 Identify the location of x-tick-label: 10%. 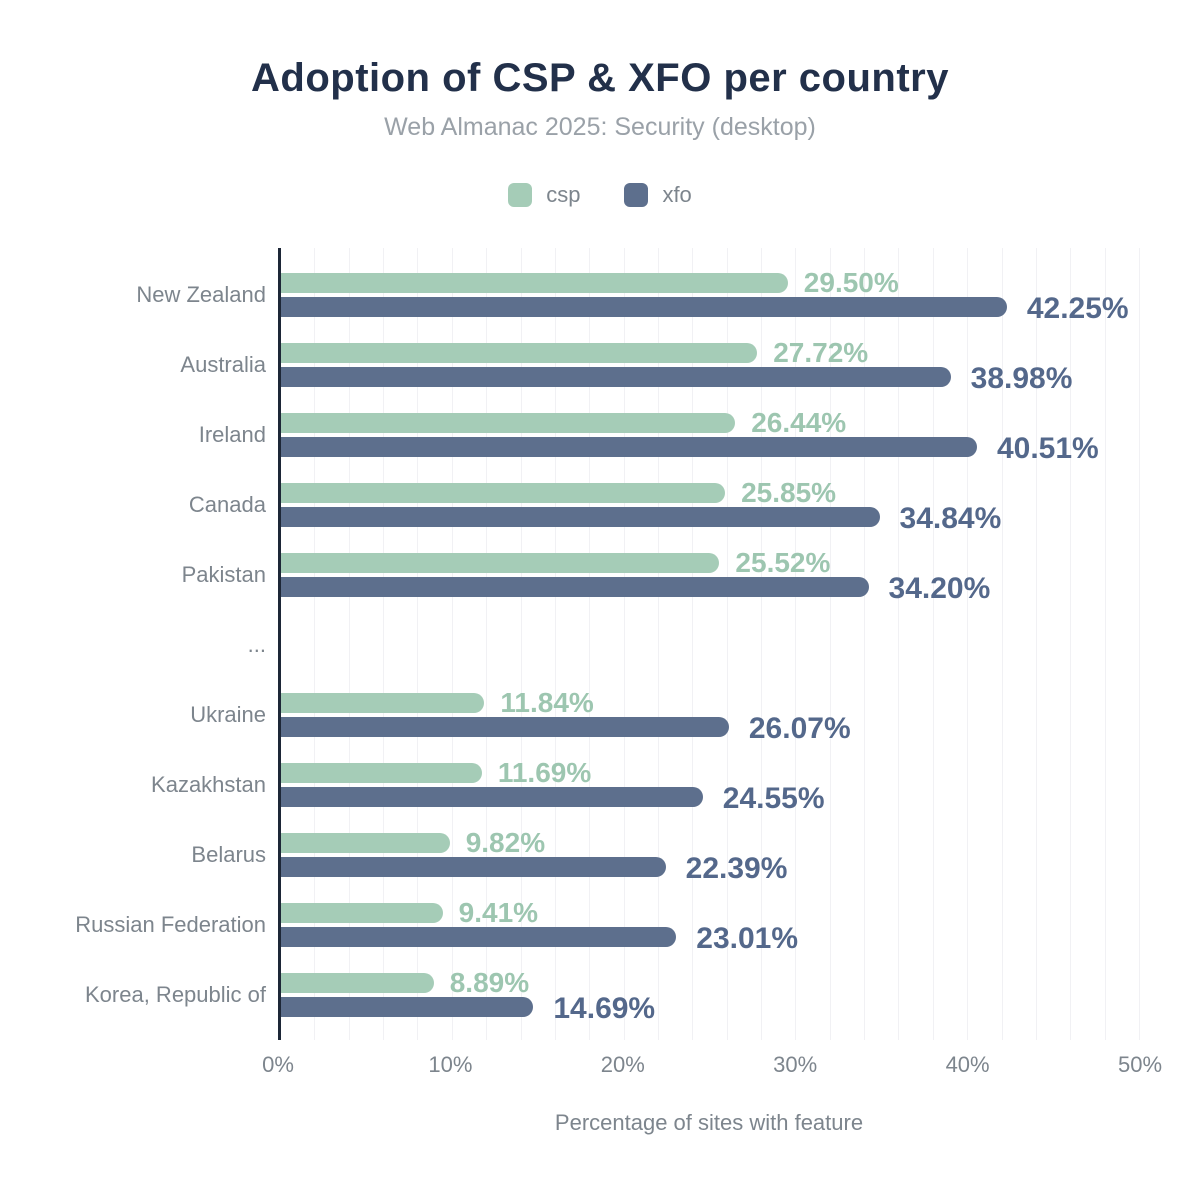
(450, 1064).